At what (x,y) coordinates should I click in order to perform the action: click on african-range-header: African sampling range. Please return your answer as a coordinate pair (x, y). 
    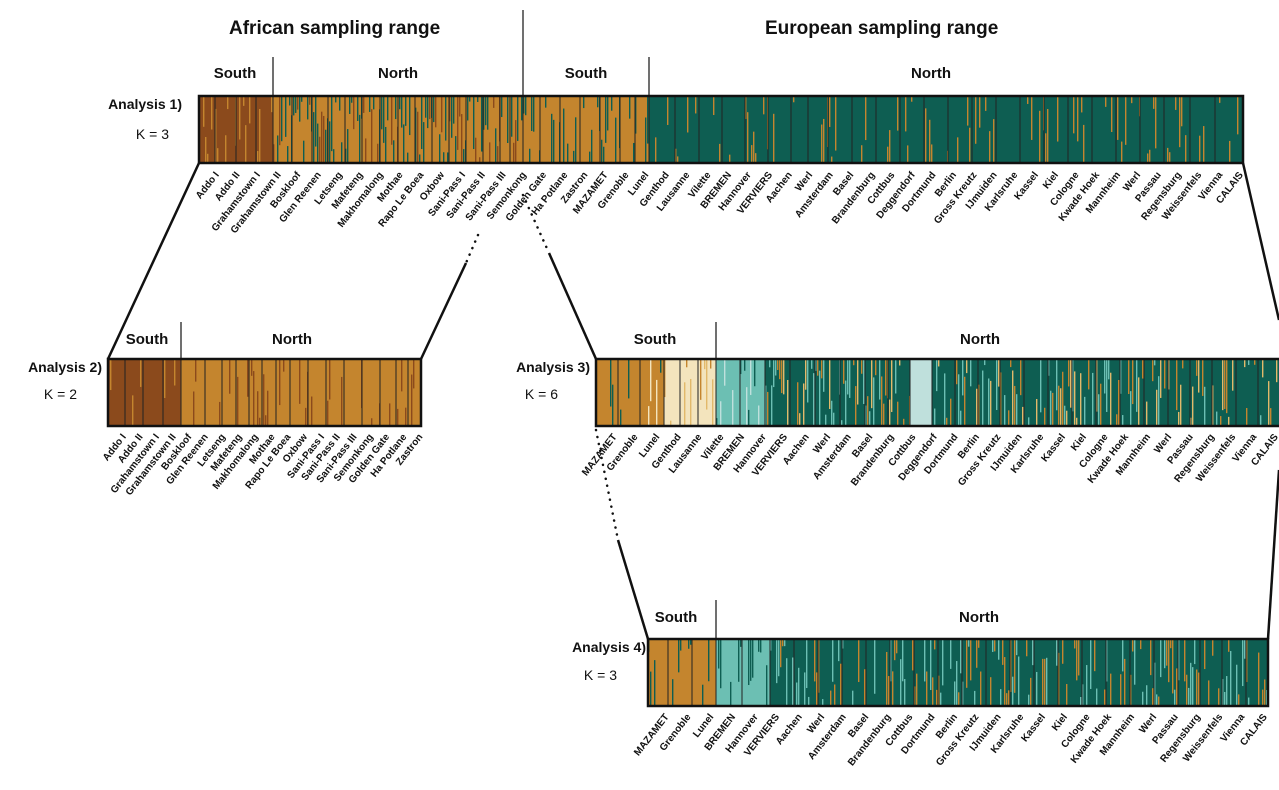
    Looking at the image, I should click on (335, 28).